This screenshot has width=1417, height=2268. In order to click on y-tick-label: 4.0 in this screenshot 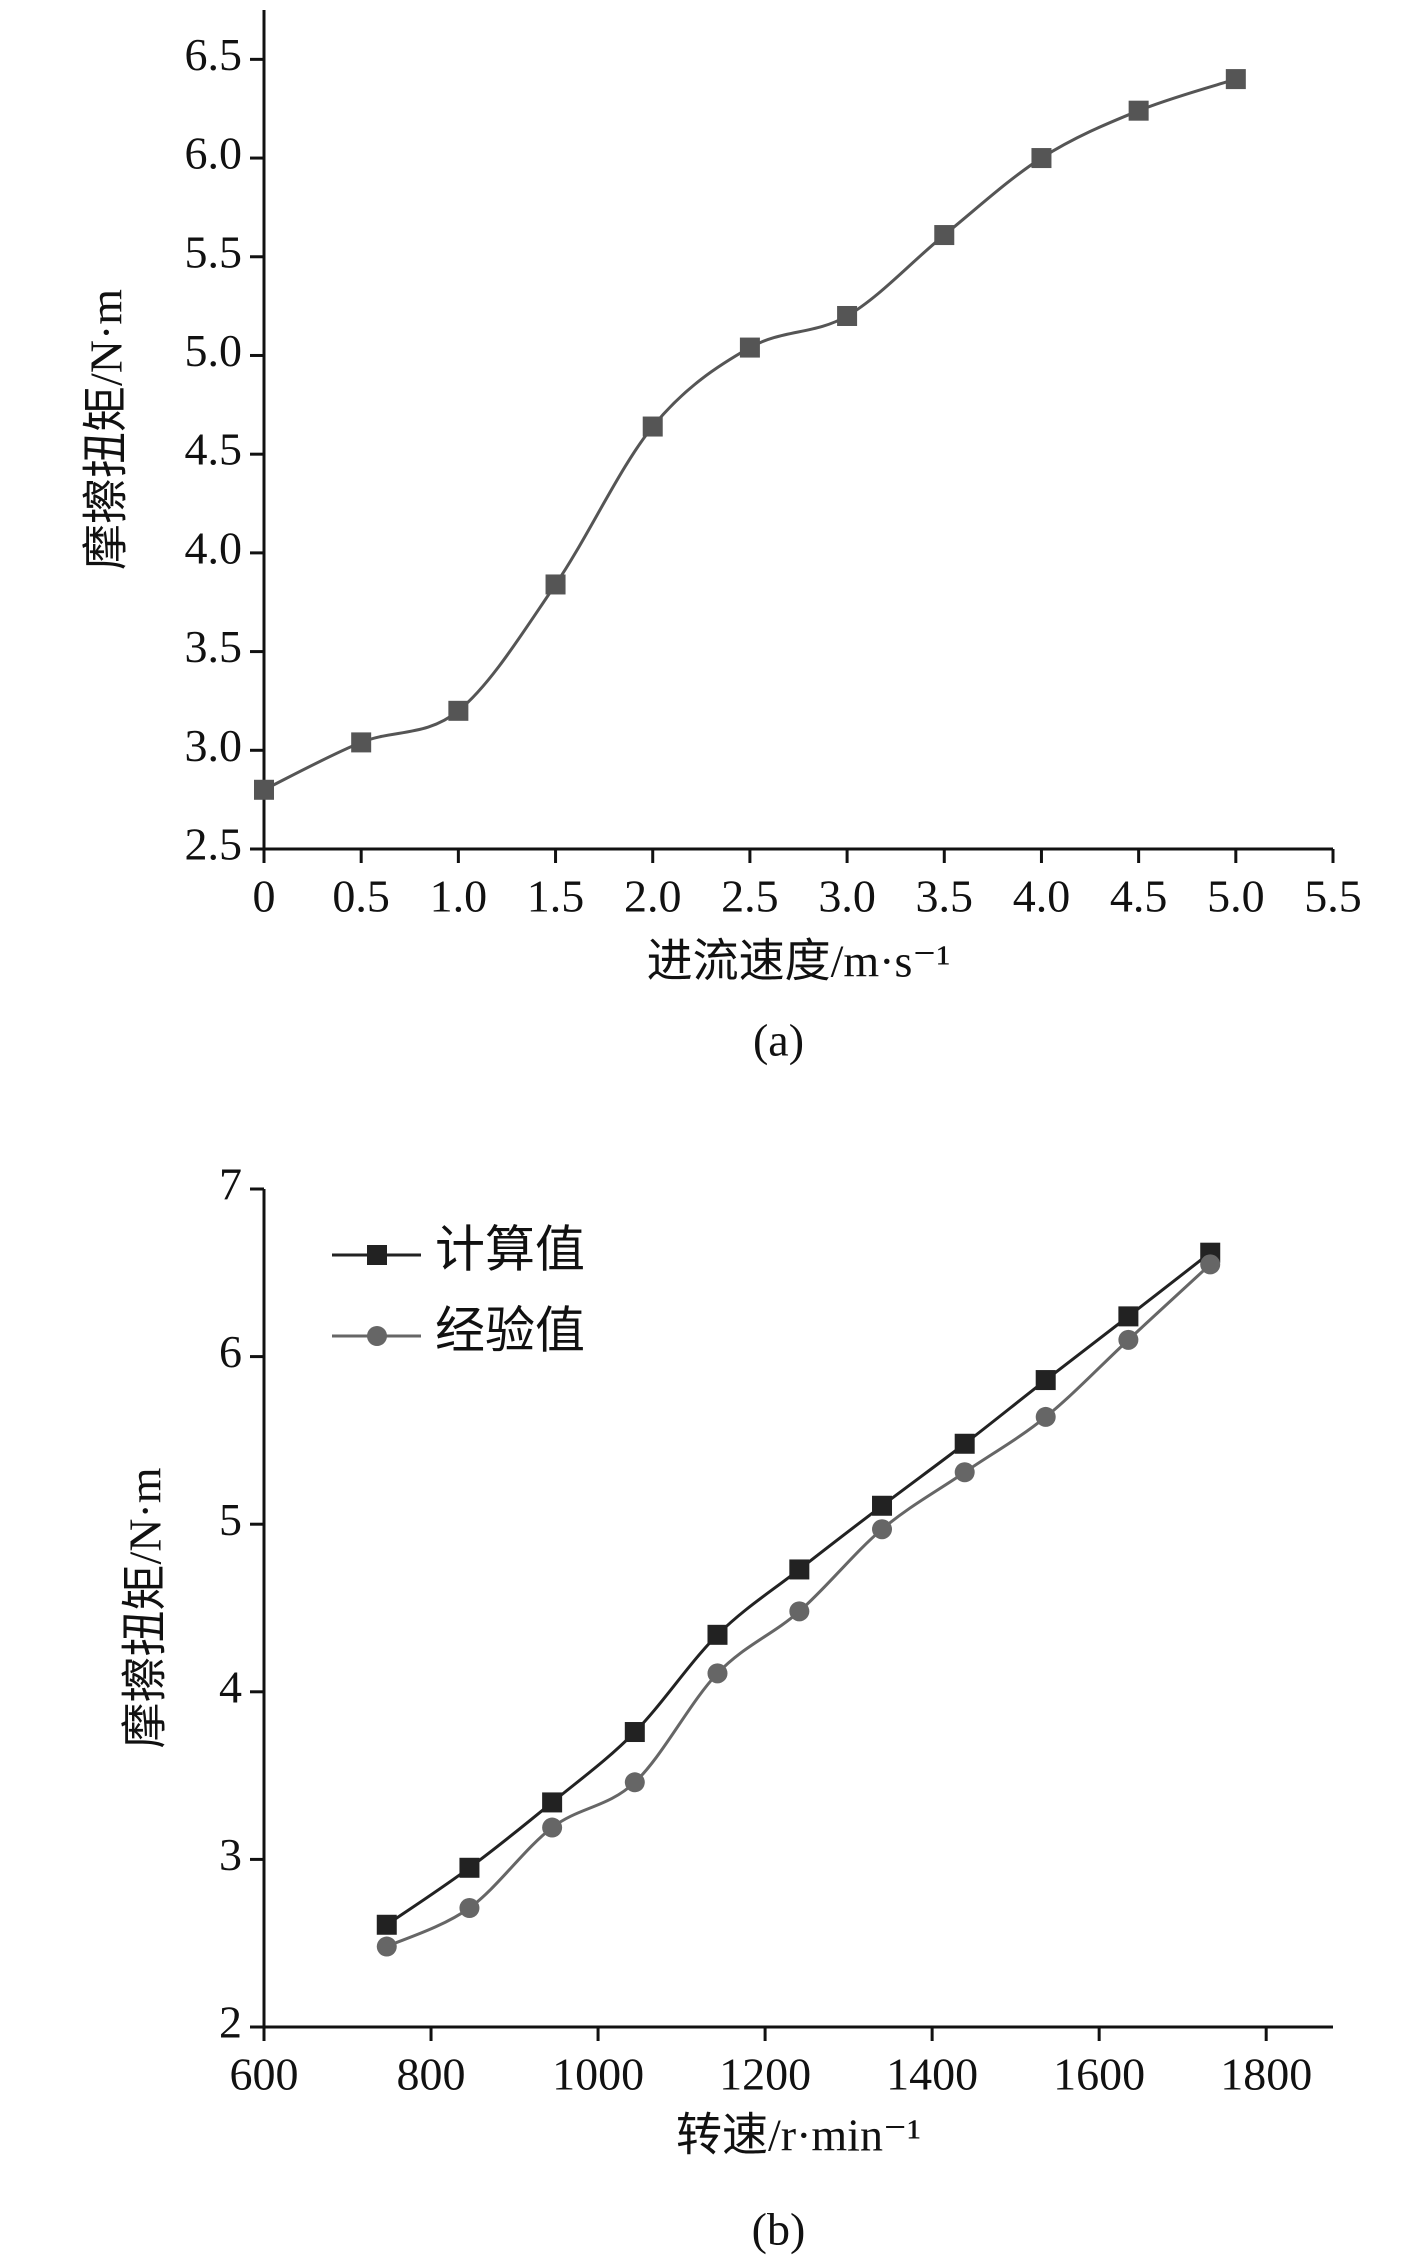, I will do `click(214, 547)`.